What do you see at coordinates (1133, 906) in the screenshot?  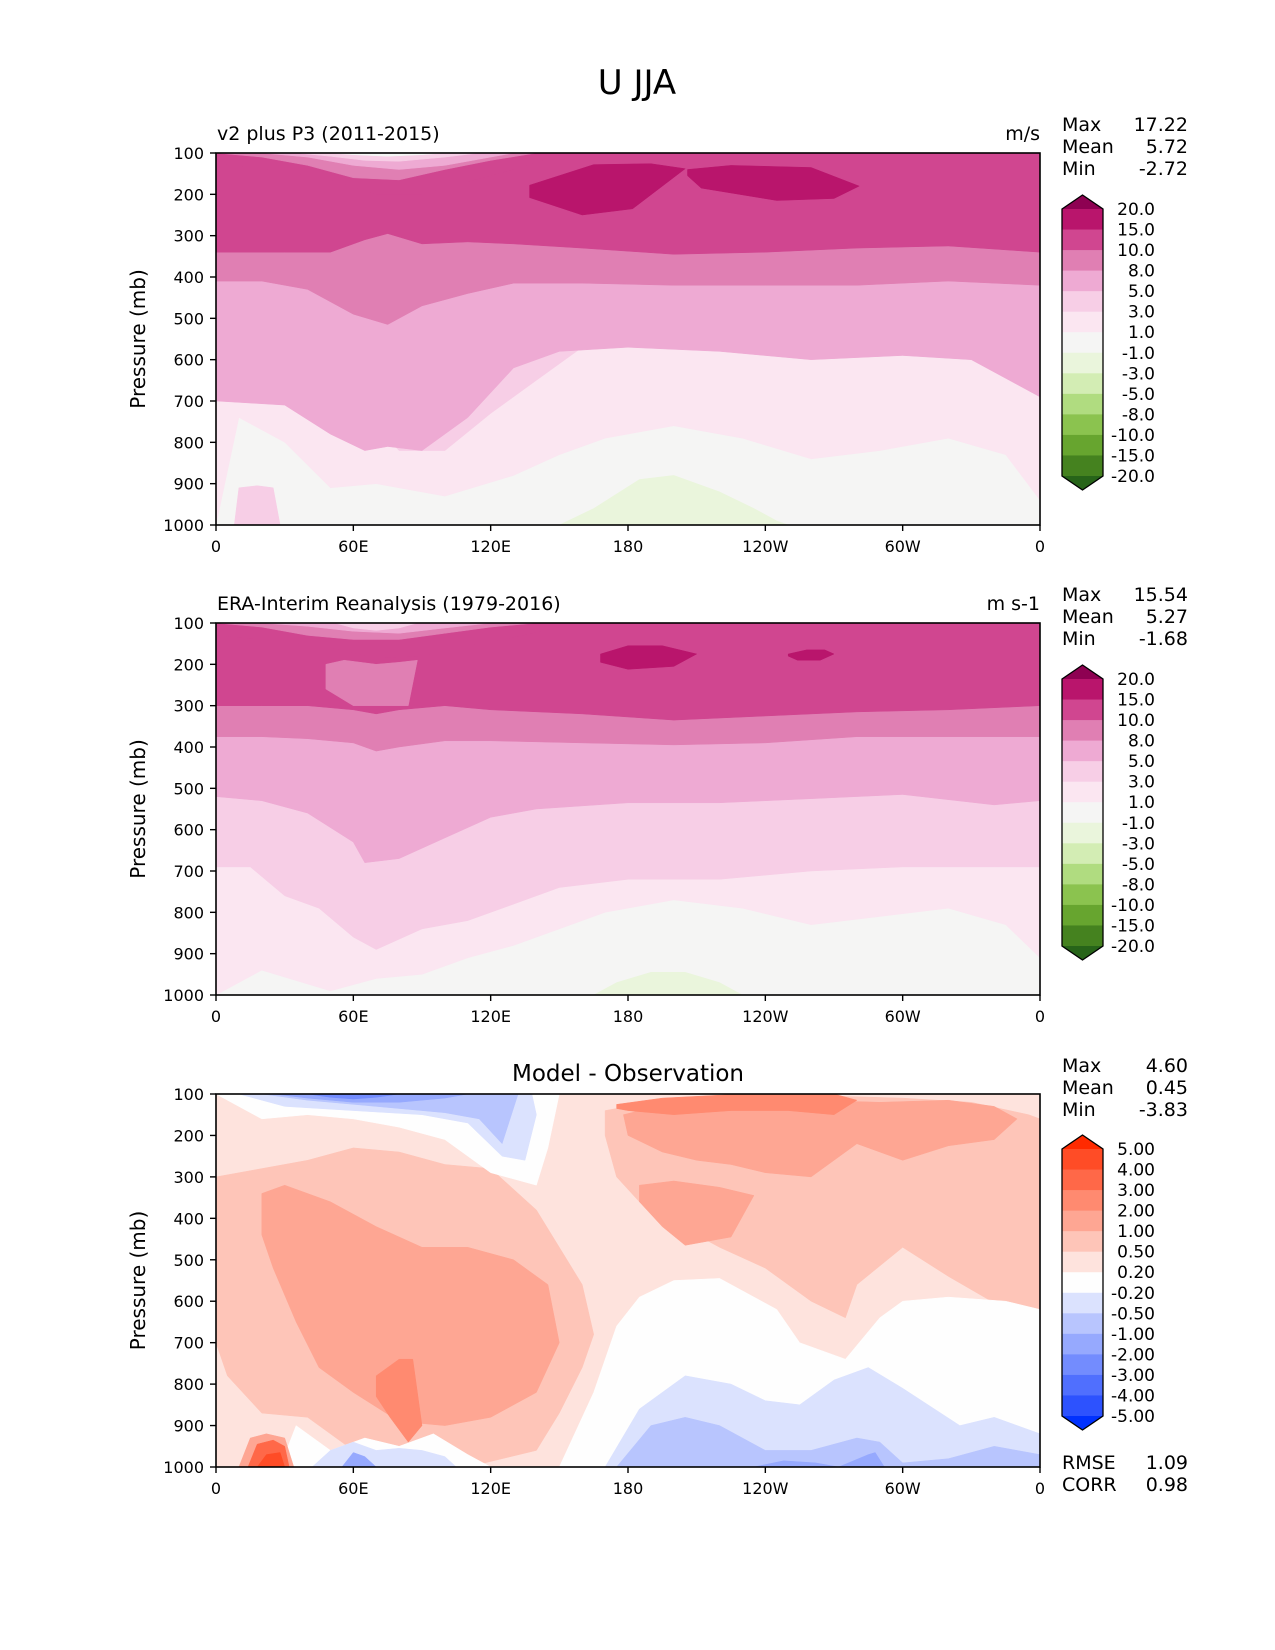 I see `colorbar-tick-label: -10.0` at bounding box center [1133, 906].